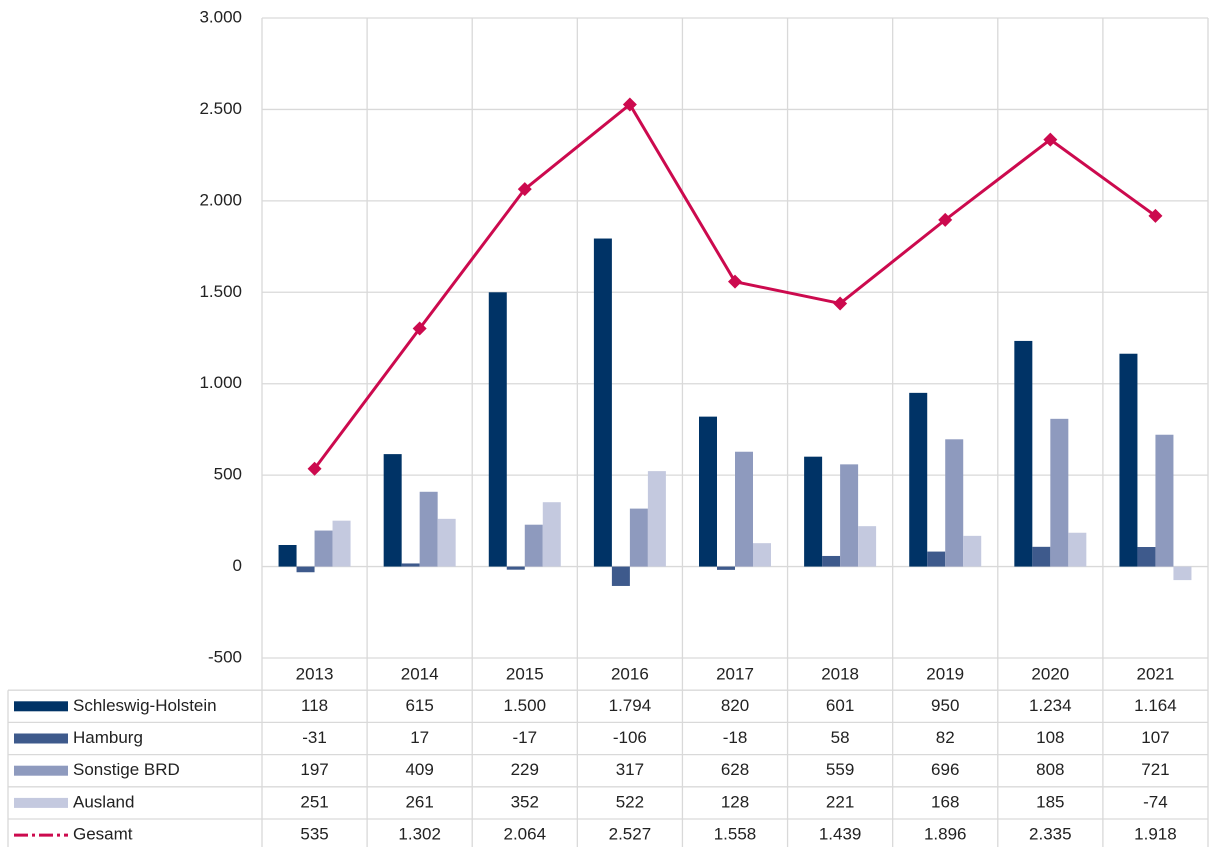 The image size is (1226, 847). What do you see at coordinates (220, 291) in the screenshot?
I see `y-tick-label: 1.500` at bounding box center [220, 291].